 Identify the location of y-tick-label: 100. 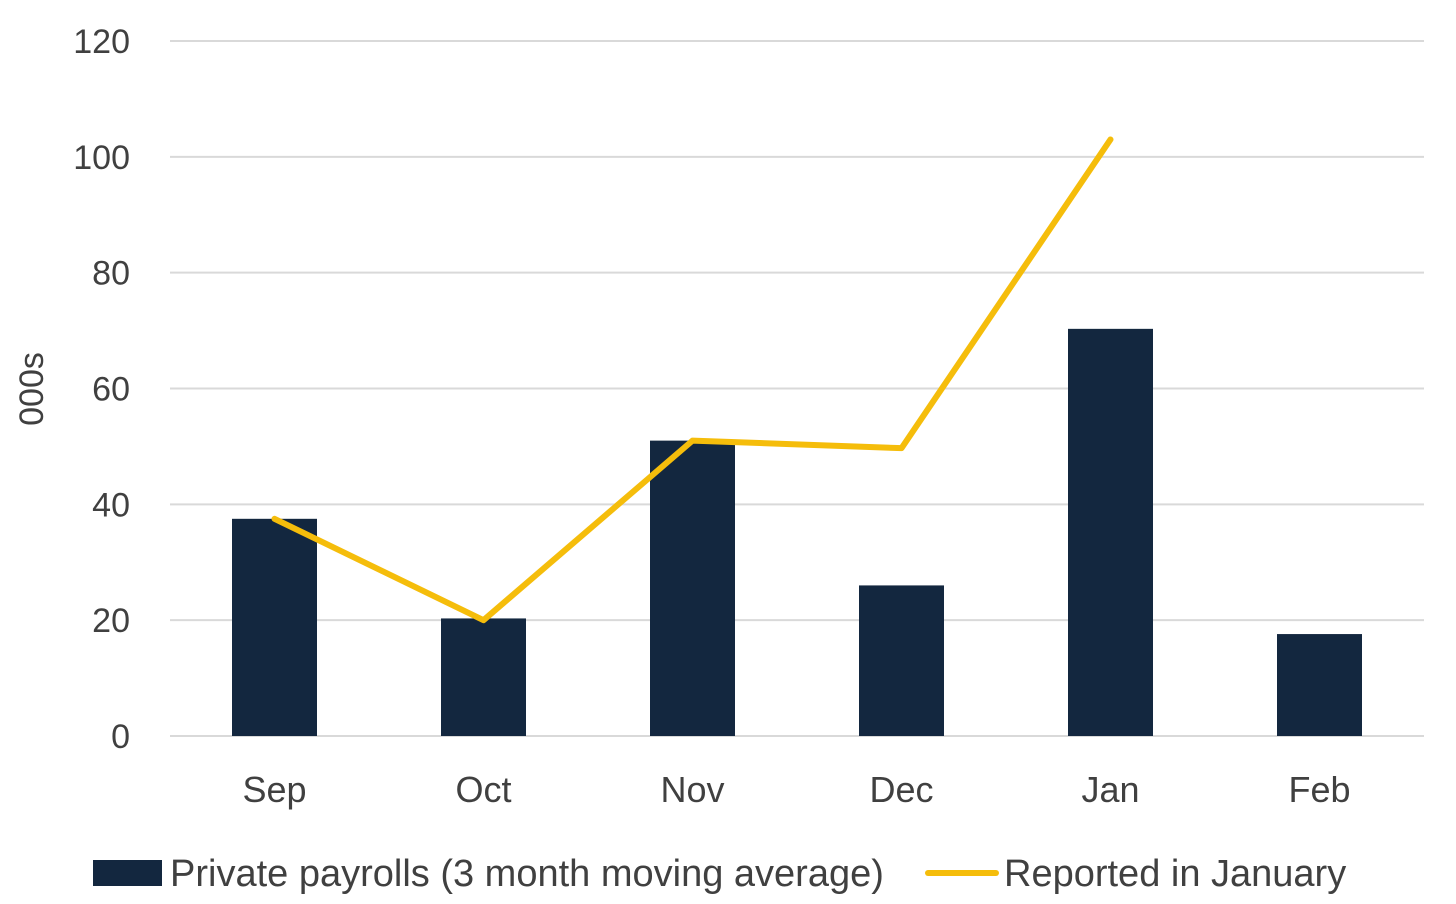
(101, 158).